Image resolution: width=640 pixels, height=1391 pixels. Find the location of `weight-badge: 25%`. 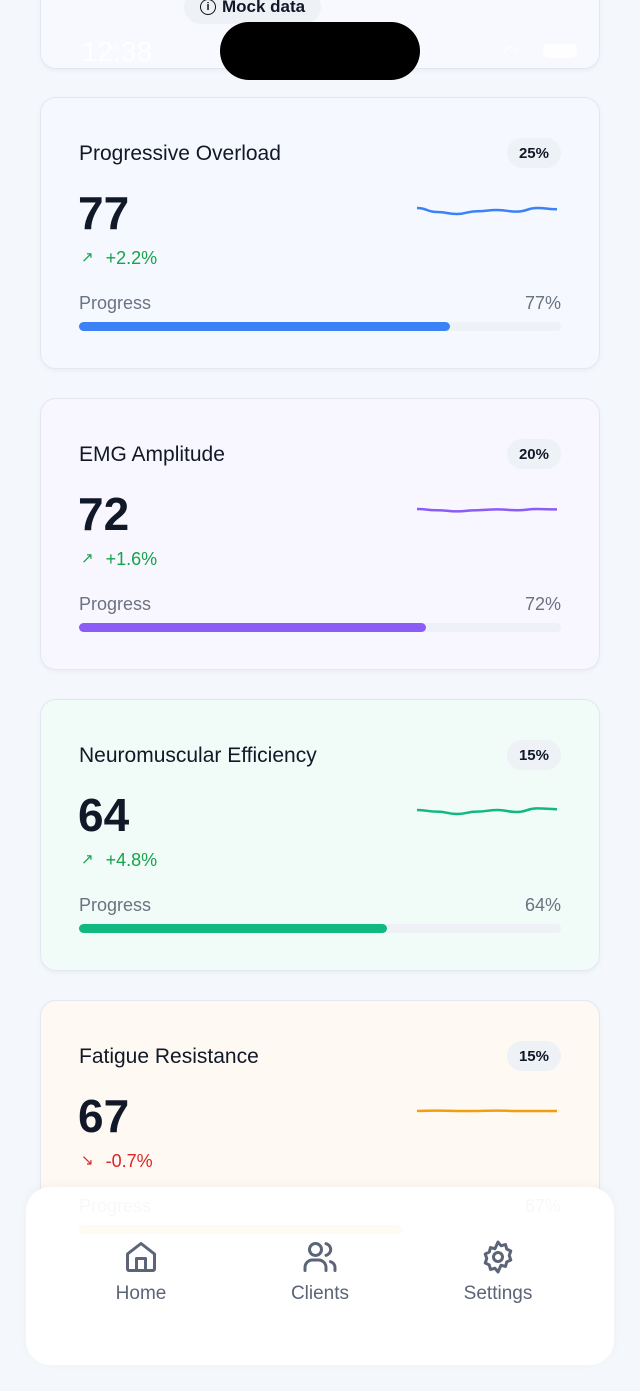

weight-badge: 25% is located at coordinates (533, 153).